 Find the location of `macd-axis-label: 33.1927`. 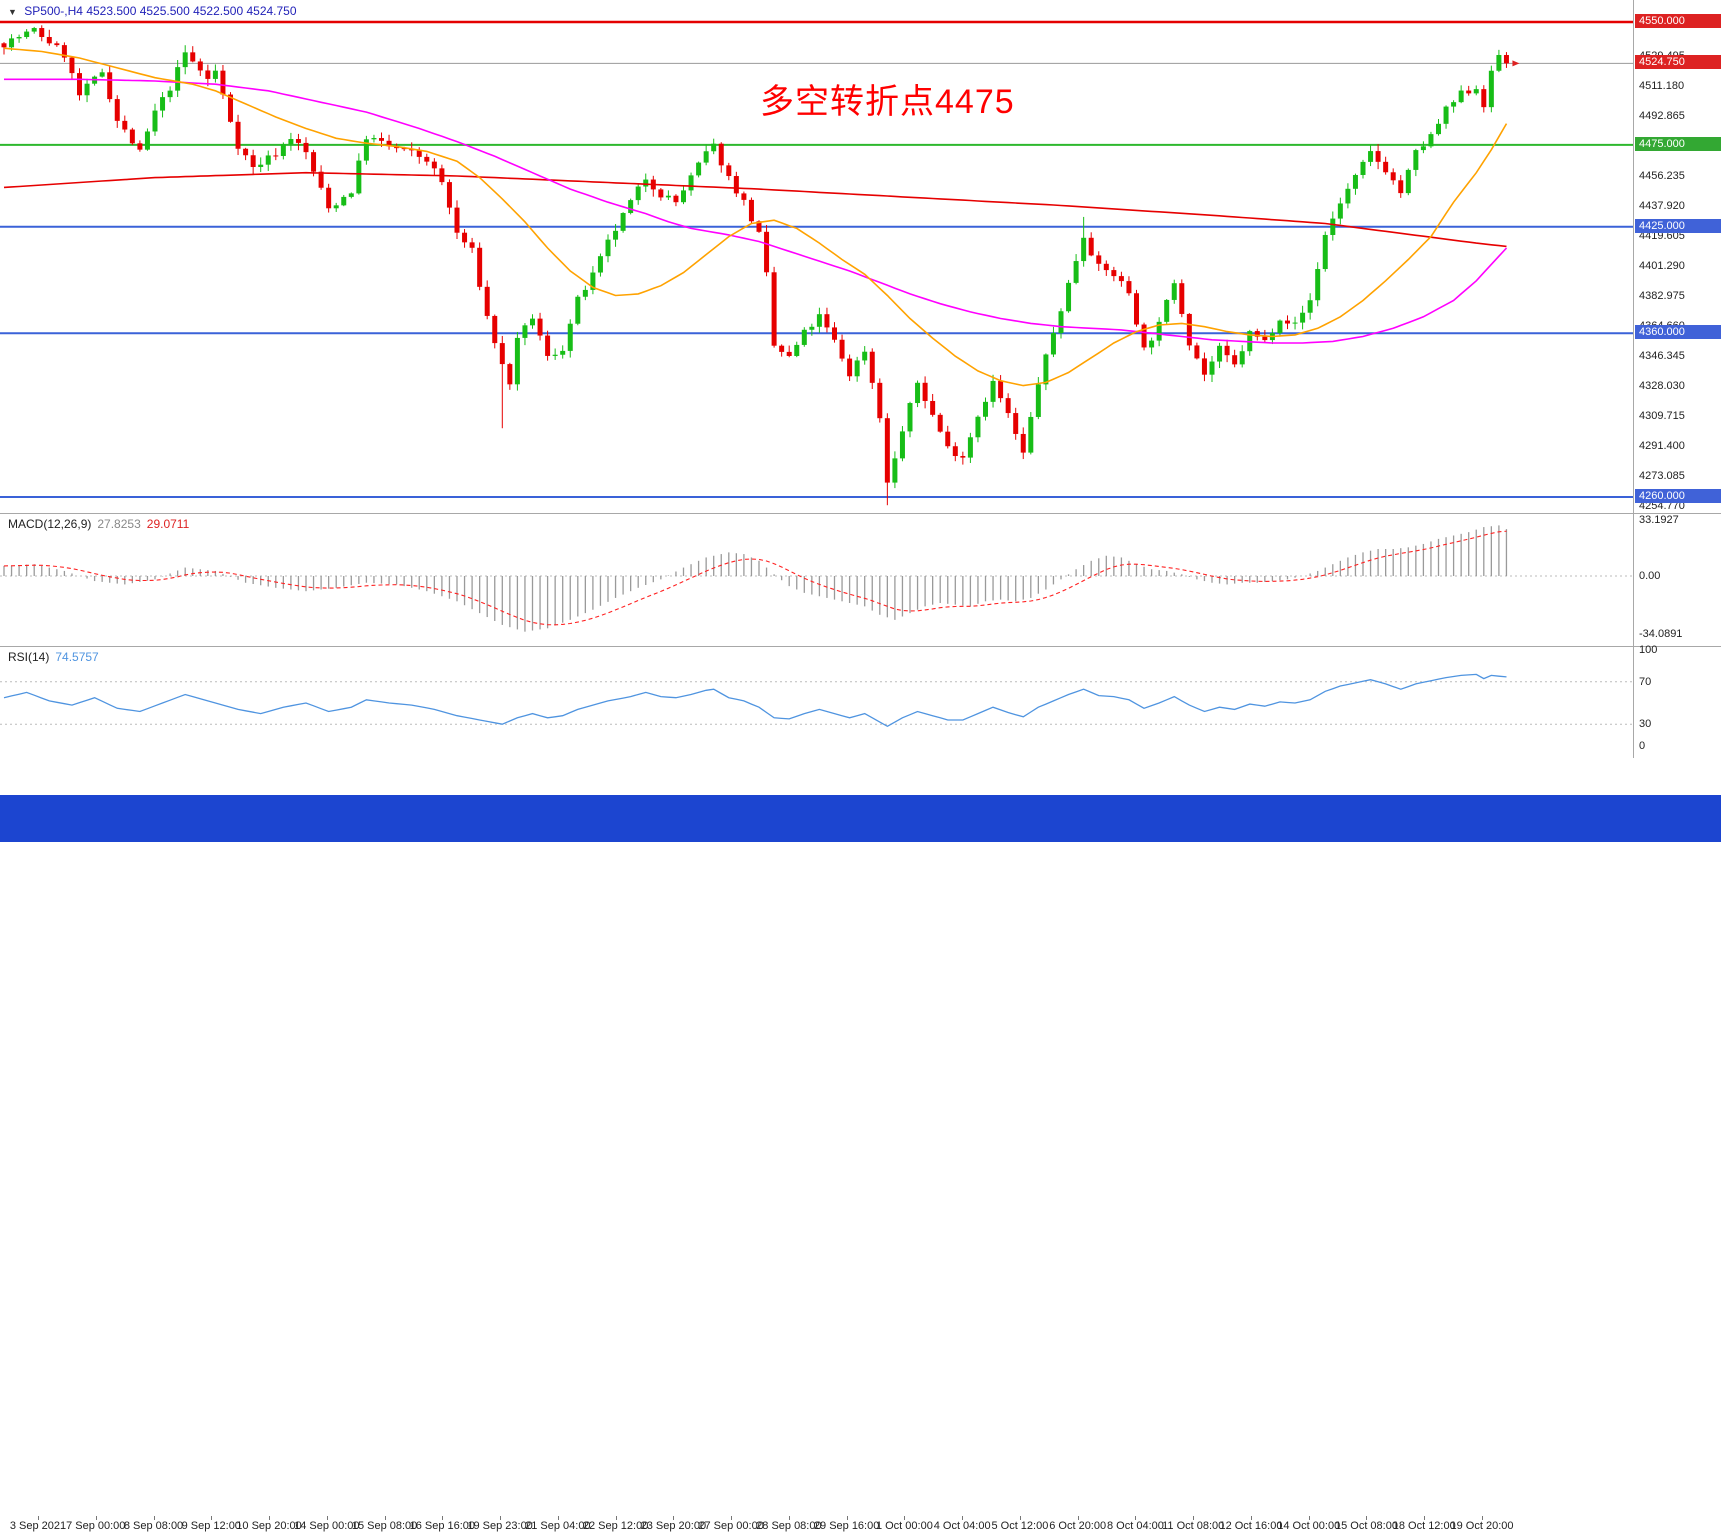

macd-axis-label: 33.1927 is located at coordinates (1659, 520).